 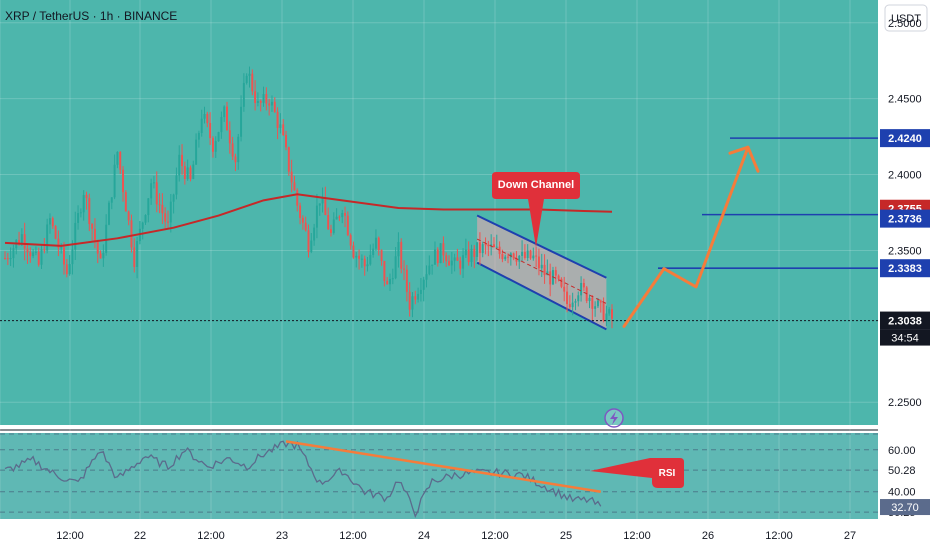 What do you see at coordinates (637, 473) in the screenshot?
I see `rsi-callout: RSI` at bounding box center [637, 473].